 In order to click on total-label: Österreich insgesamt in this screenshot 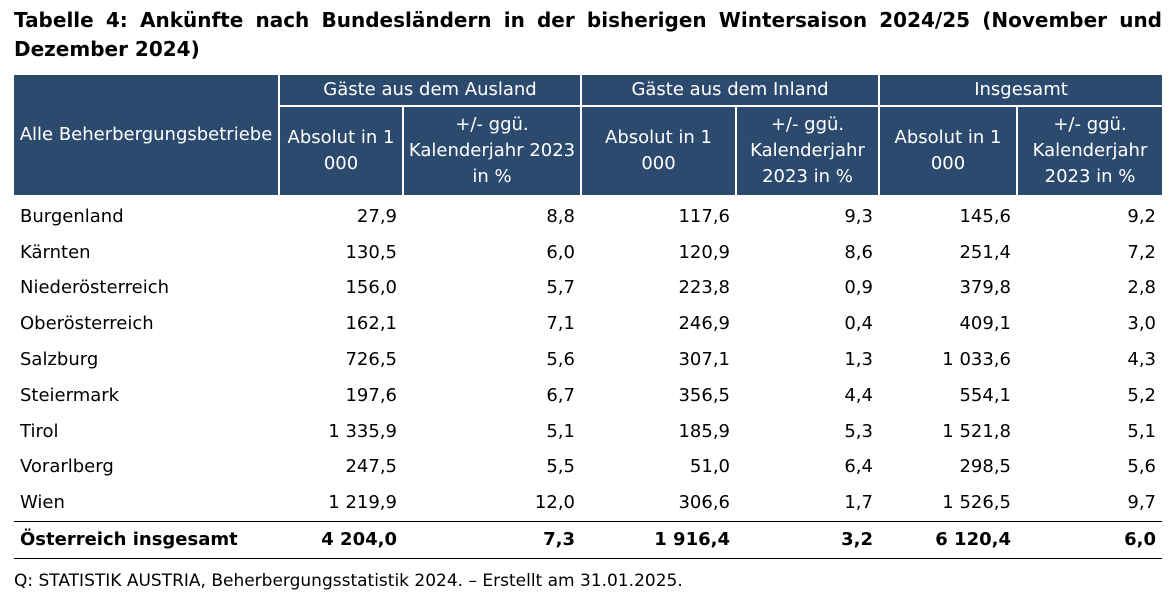, I will do `click(146, 540)`.